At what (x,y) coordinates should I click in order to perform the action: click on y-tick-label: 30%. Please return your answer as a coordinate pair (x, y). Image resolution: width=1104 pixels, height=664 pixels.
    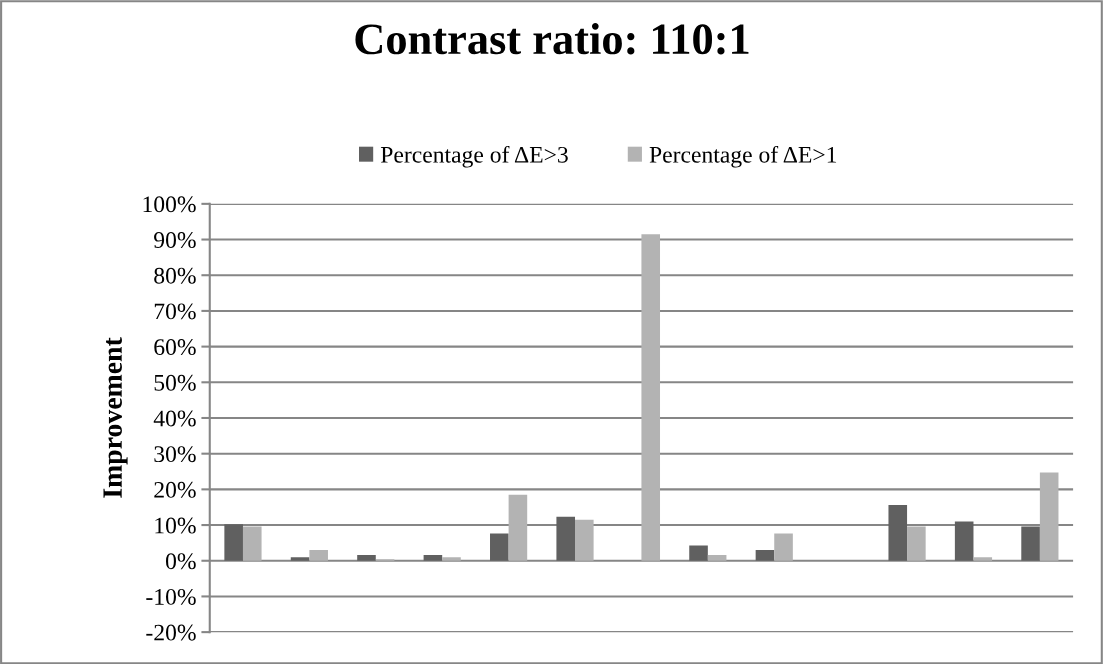
    Looking at the image, I should click on (175, 454).